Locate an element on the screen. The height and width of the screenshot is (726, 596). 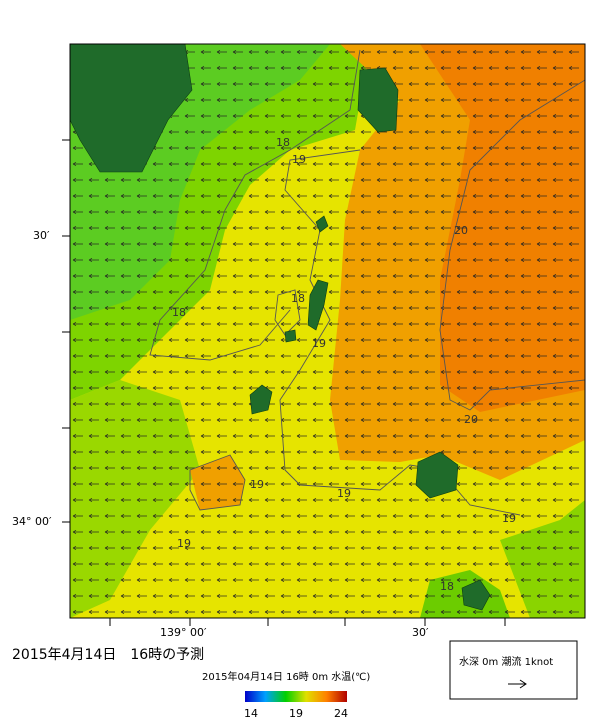
lat-label: 34° 00′ is located at coordinates (32, 521).